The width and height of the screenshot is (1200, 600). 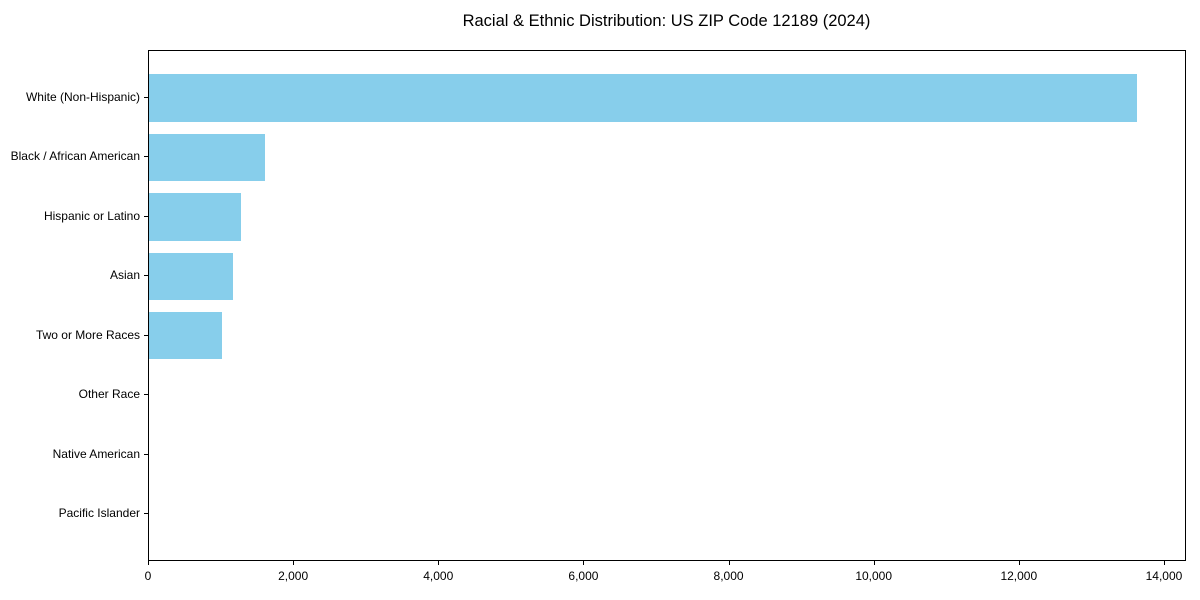 I want to click on x-axis-tick-label: 4,000, so click(x=438, y=576).